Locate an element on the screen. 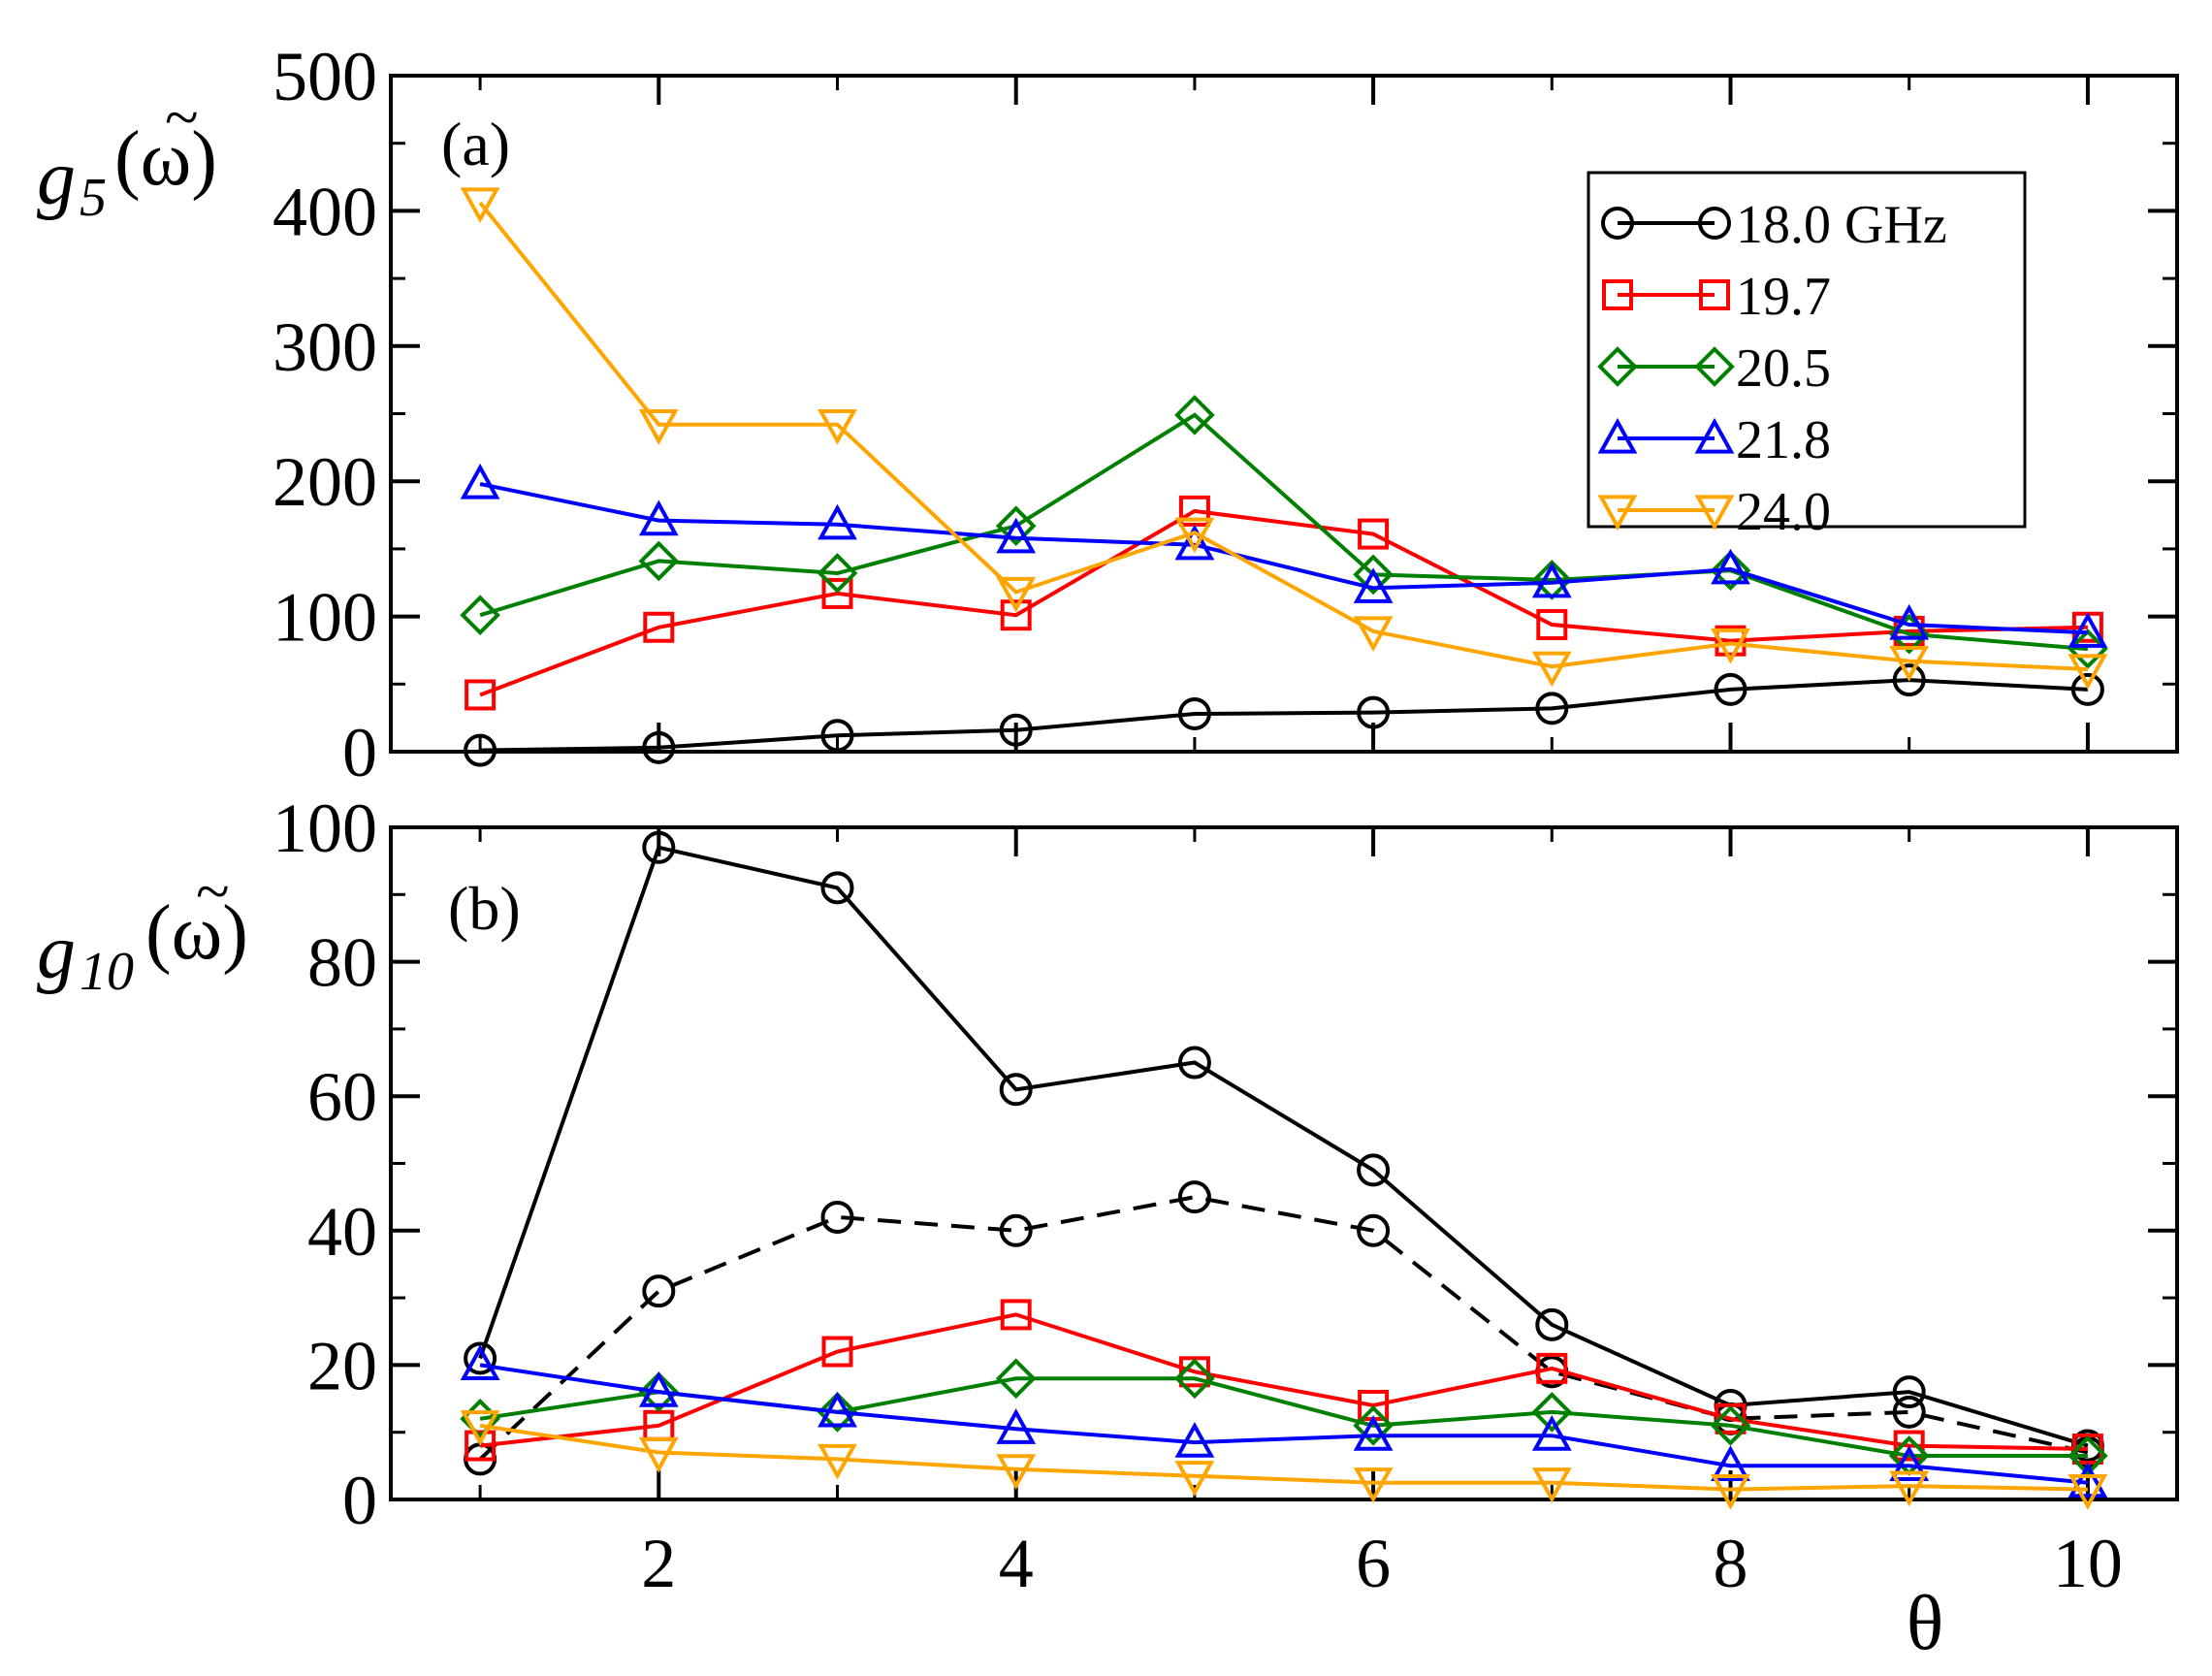  panel-b-ylabel: g 10 (ω) ~ is located at coordinates (142, 929).